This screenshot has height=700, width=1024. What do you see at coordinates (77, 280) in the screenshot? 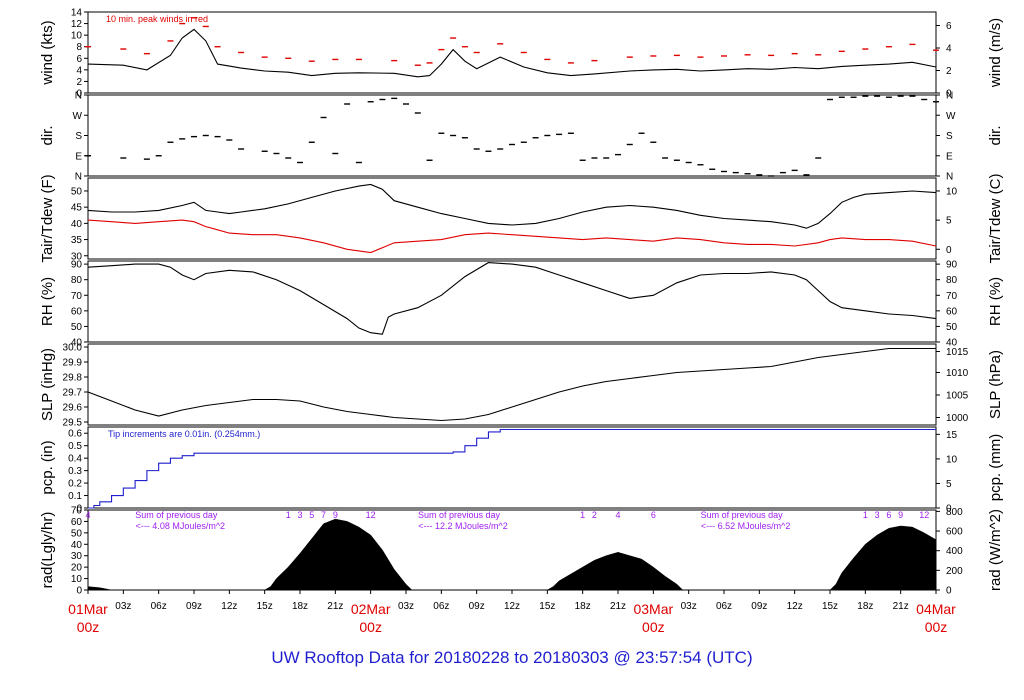
I see `y-tick-label-left: 80` at bounding box center [77, 280].